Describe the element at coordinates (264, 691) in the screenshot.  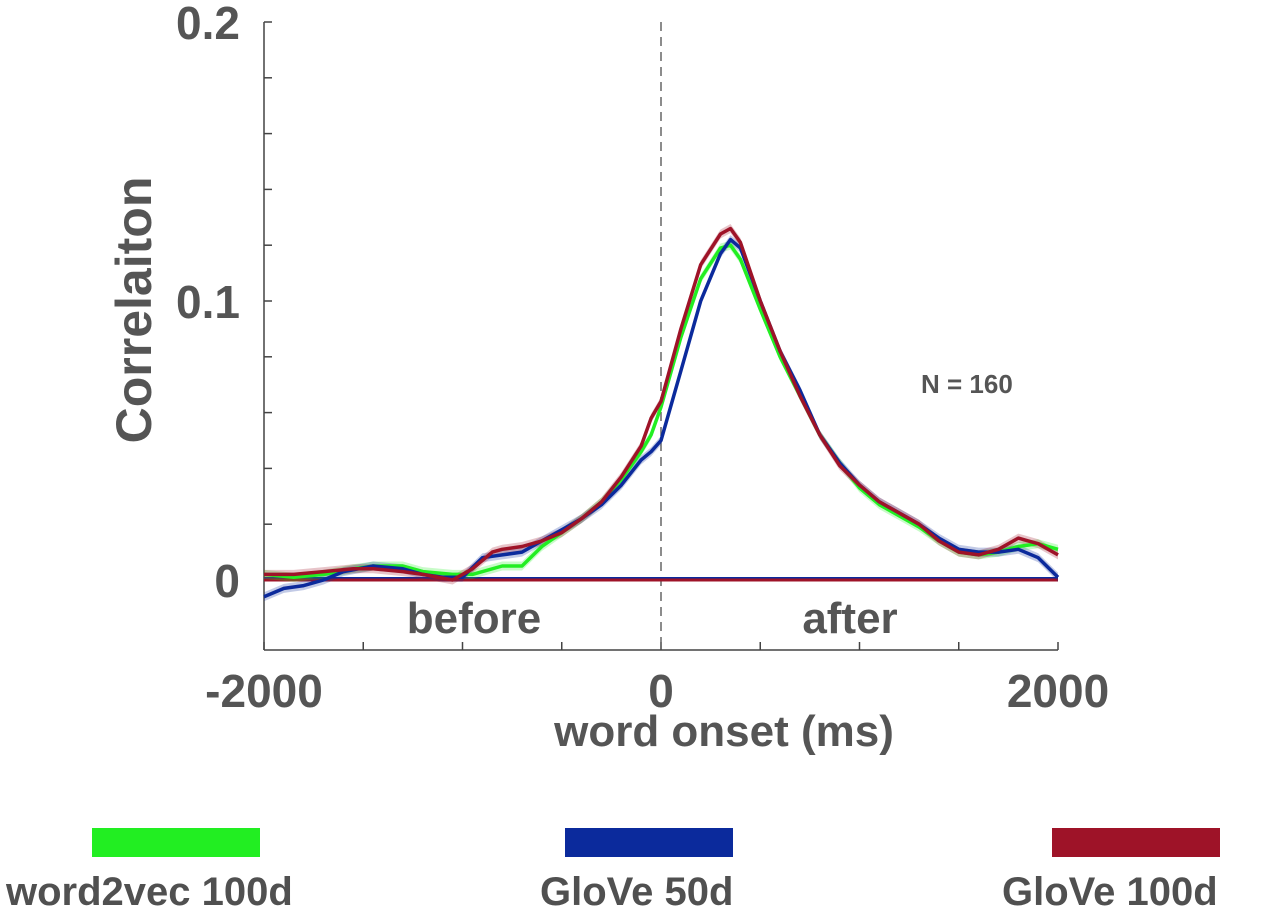
I see `x-tick-label-0: -2000` at that location.